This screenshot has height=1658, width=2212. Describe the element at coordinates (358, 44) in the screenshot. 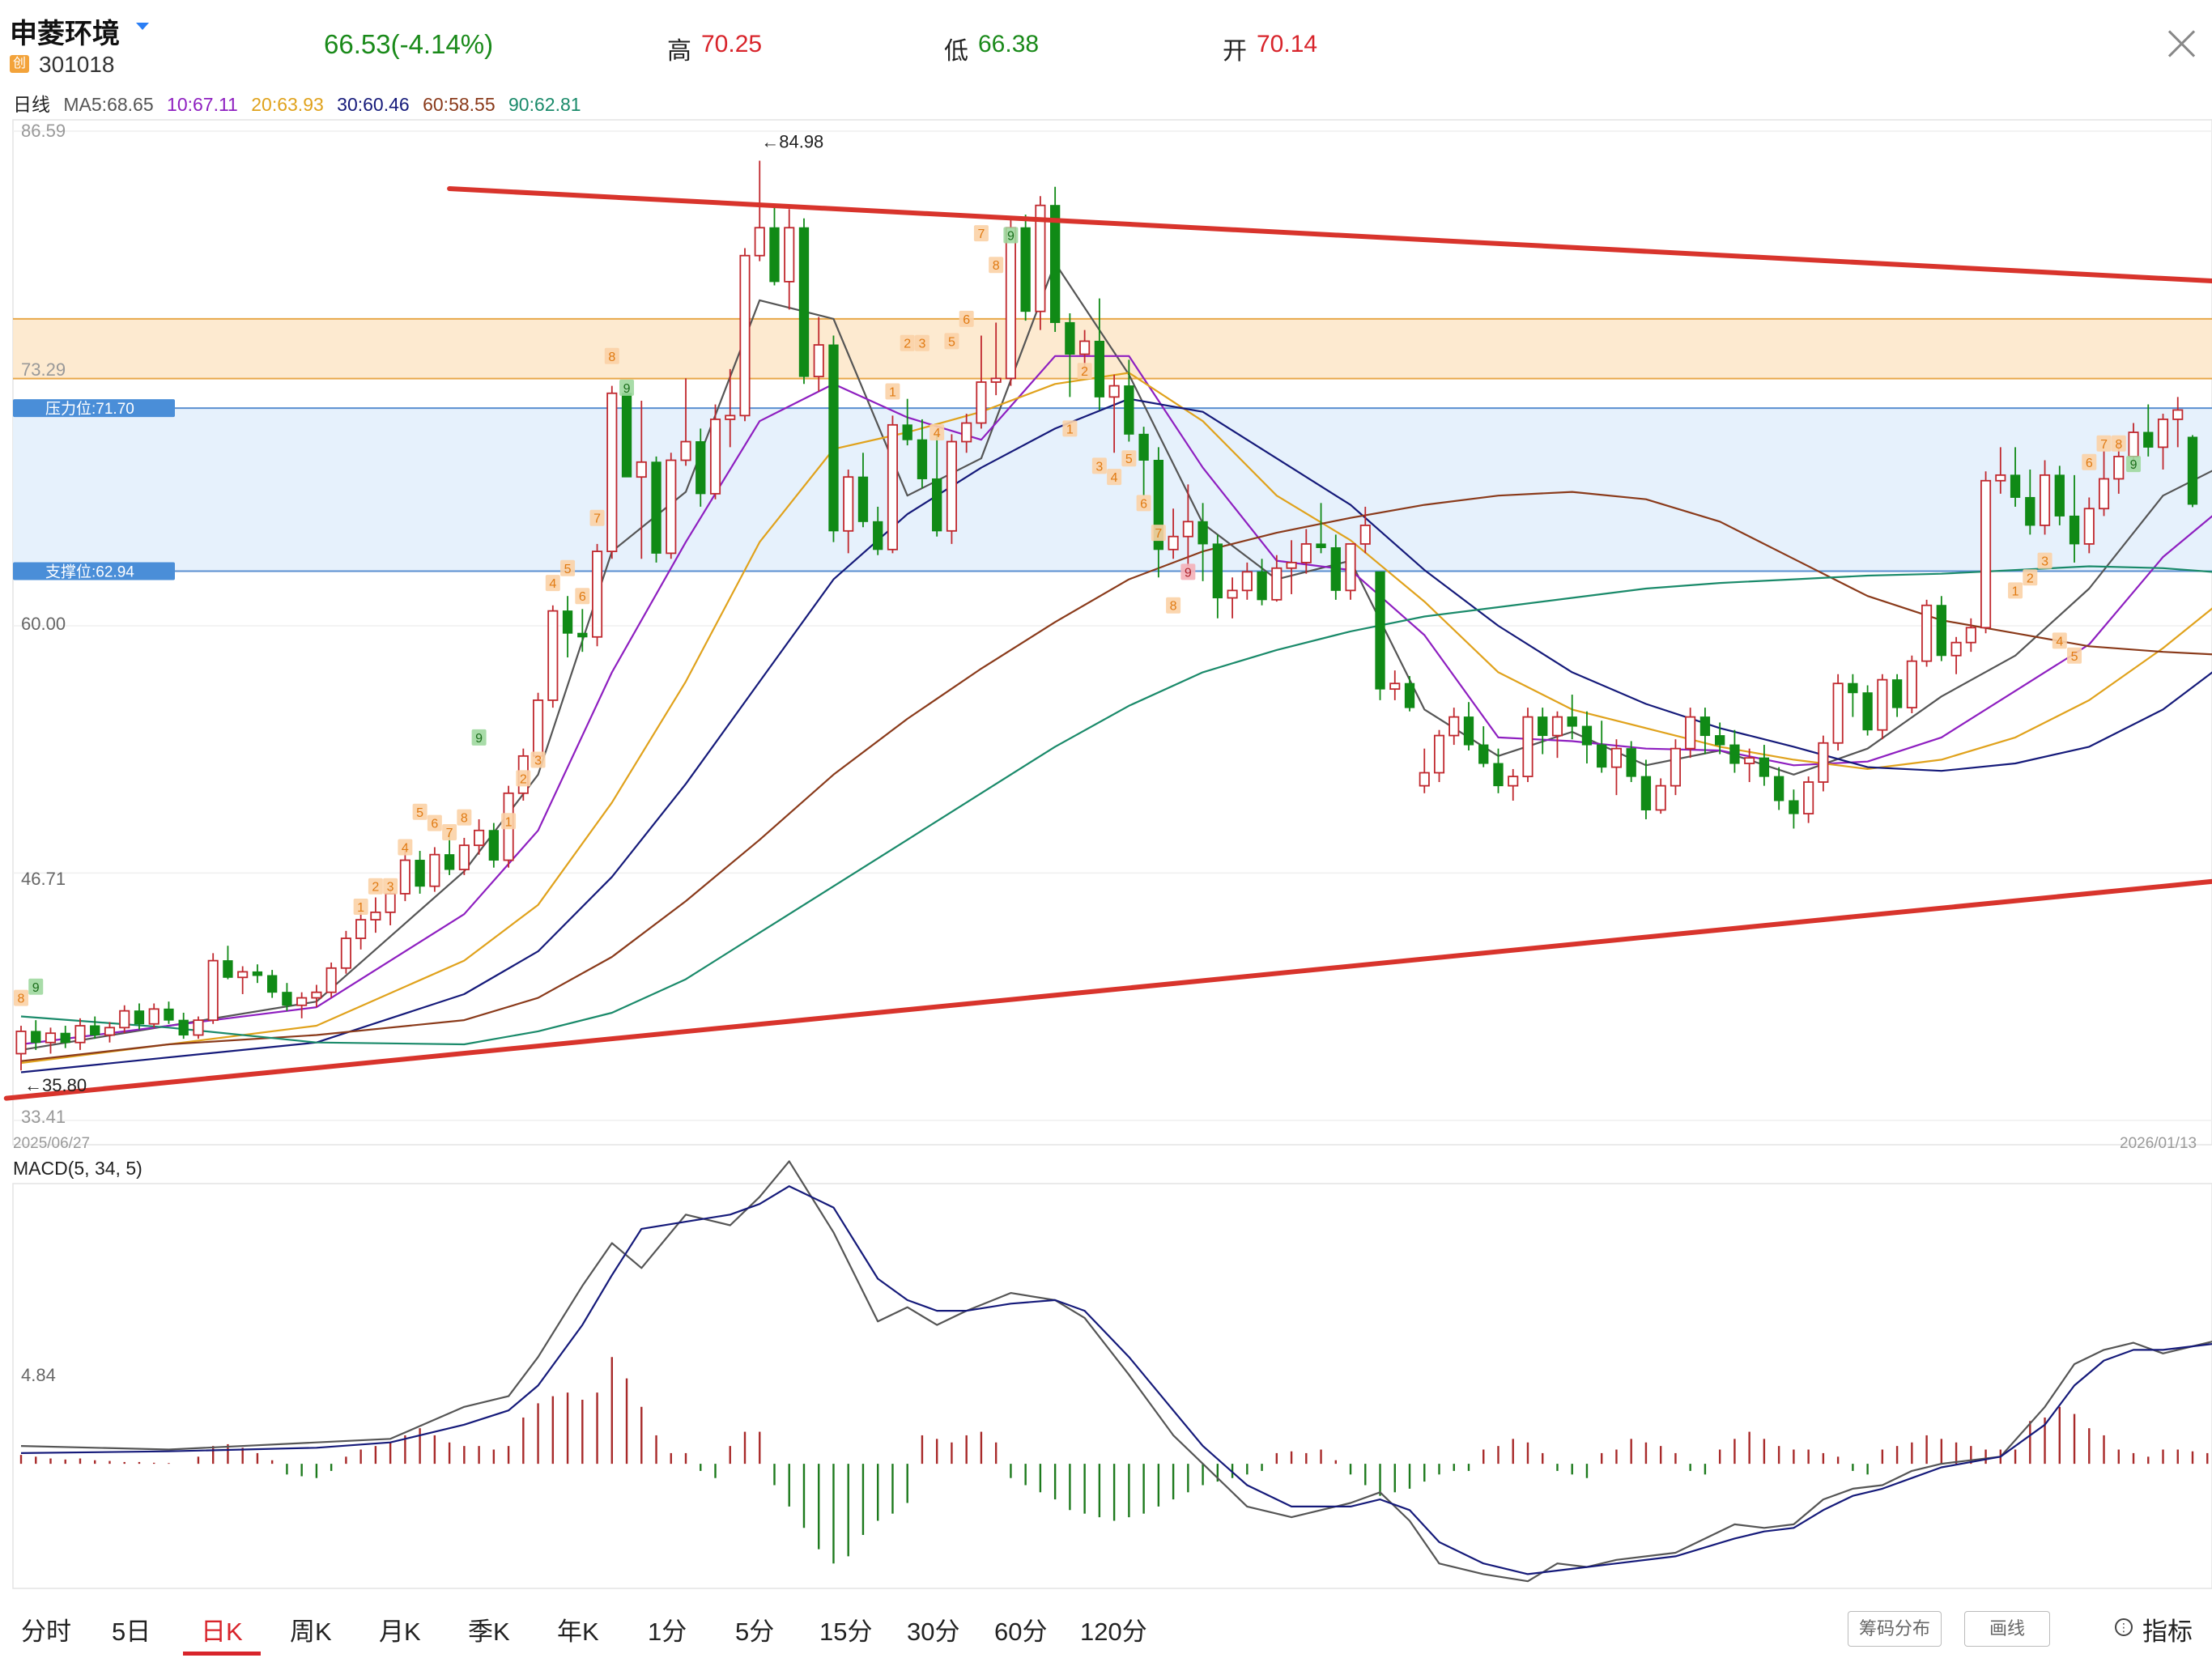

I see `price-value: 66.53` at that location.